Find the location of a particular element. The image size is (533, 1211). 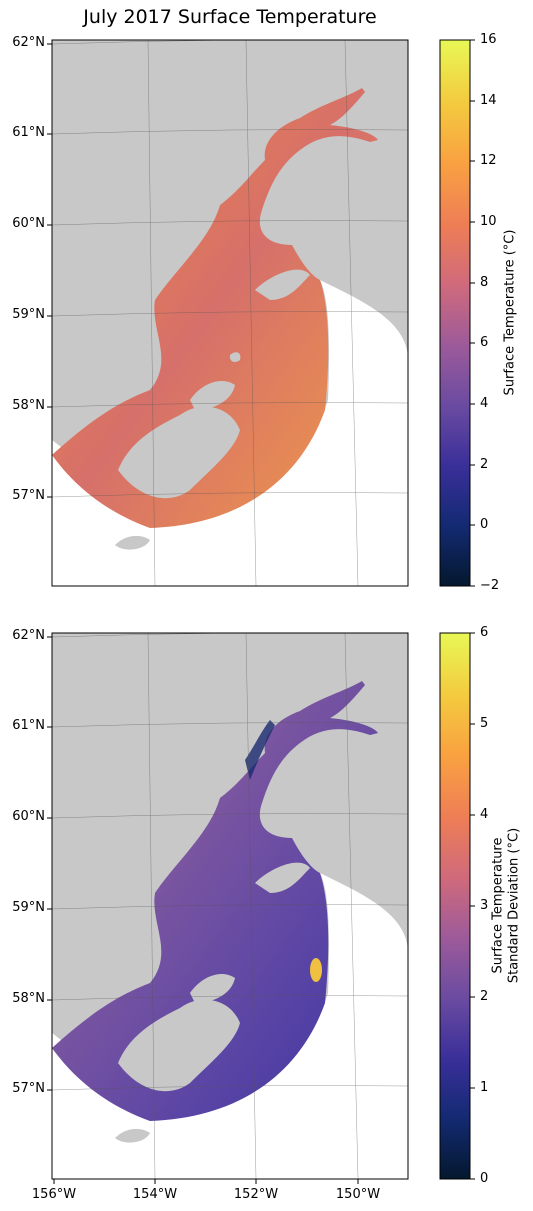

kodiak-island is located at coordinates (179, 452).